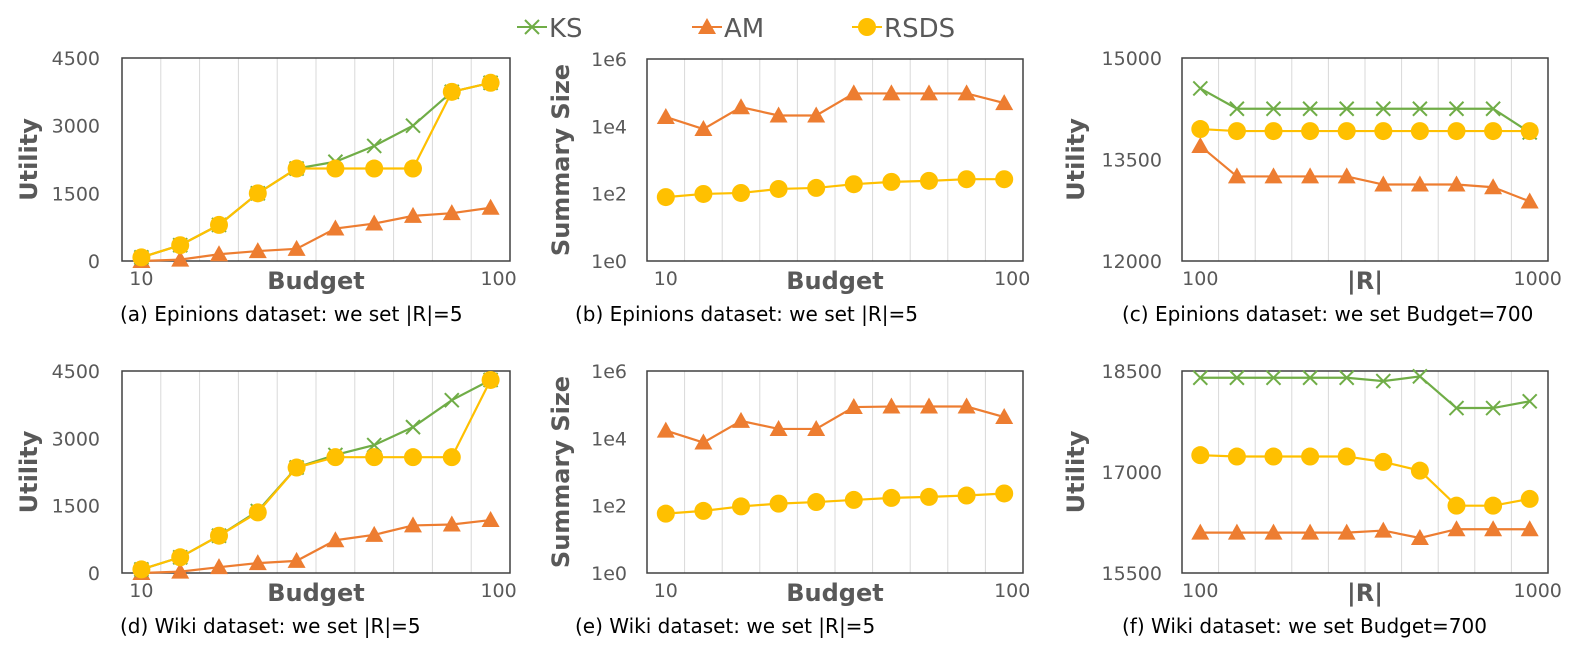  Describe the element at coordinates (94, 574) in the screenshot. I see `y-tick-label: 0` at that location.